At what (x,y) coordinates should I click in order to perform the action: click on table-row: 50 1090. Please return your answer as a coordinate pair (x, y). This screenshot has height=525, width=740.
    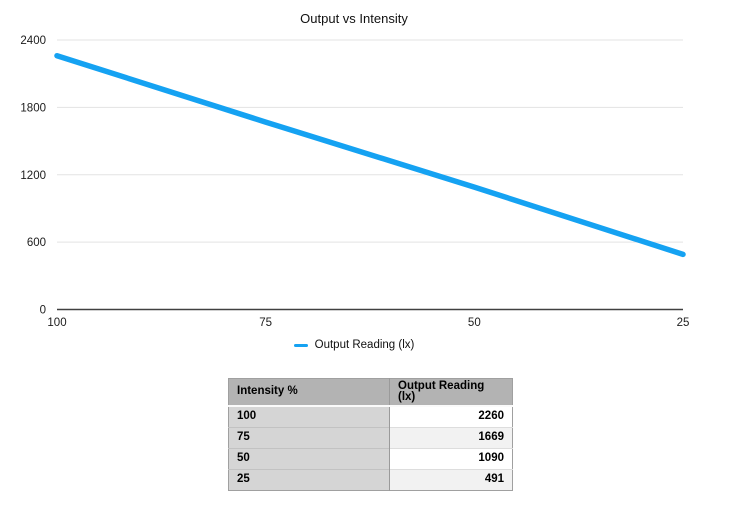
    Looking at the image, I should click on (370, 459).